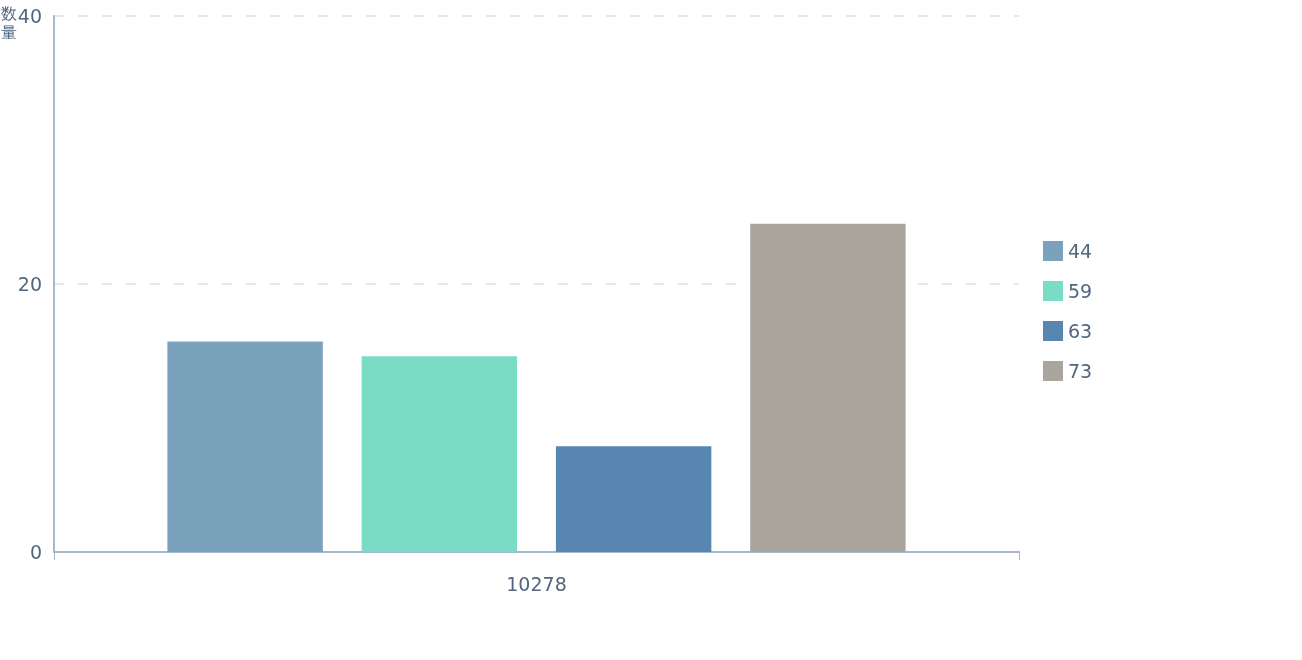 The image size is (1302, 660). Describe the element at coordinates (1080, 331) in the screenshot. I see `legend-label: 63` at that location.